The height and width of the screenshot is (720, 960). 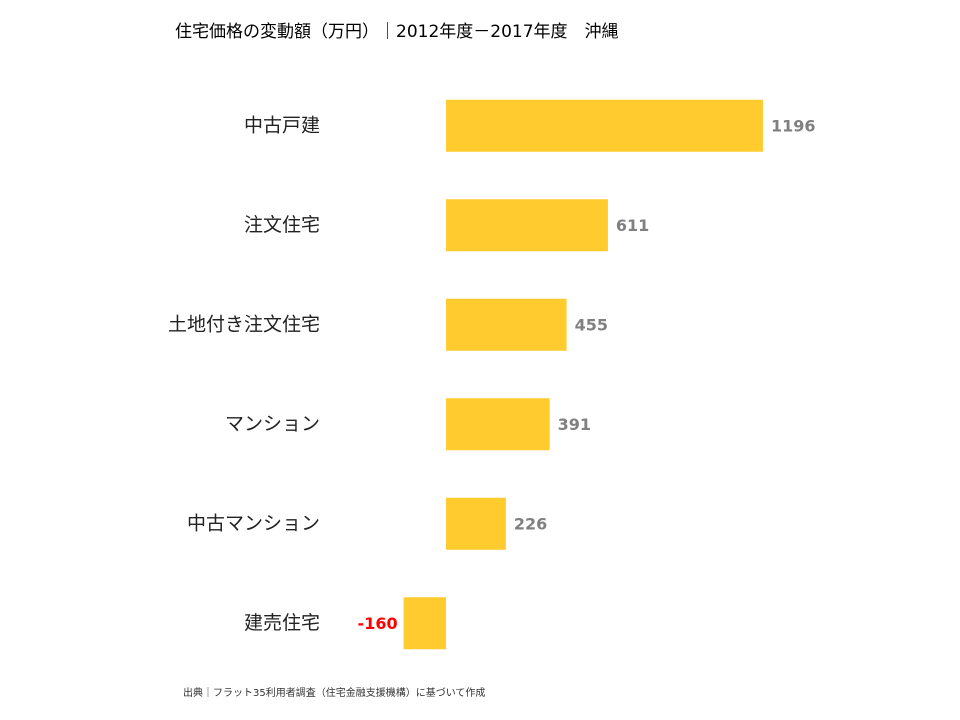 What do you see at coordinates (632, 225) in the screenshot?
I see `value-label: 611` at bounding box center [632, 225].